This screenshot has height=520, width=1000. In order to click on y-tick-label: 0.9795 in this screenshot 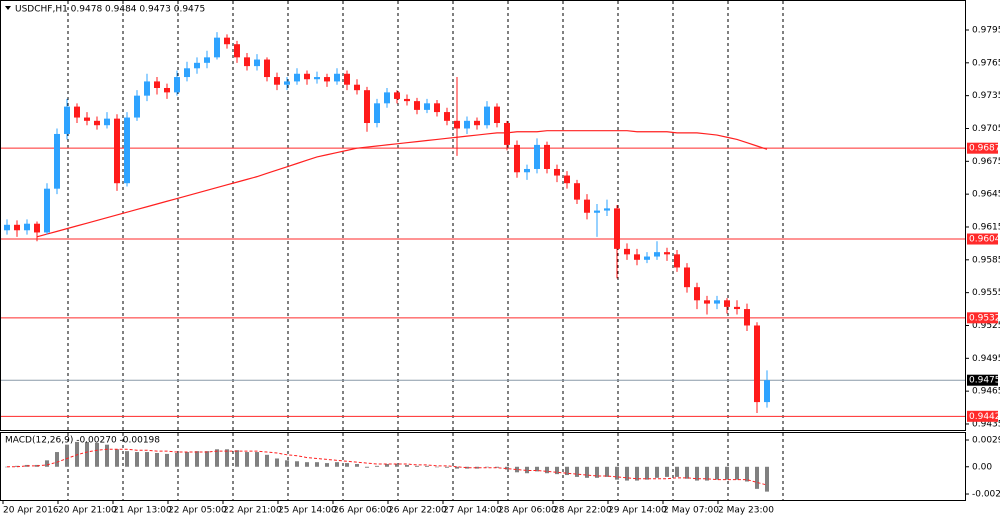, I will do `click(986, 30)`.